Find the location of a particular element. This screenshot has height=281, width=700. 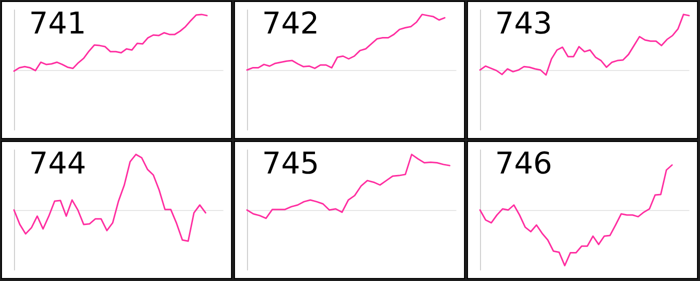

chart-title: 741 is located at coordinates (57, 24).